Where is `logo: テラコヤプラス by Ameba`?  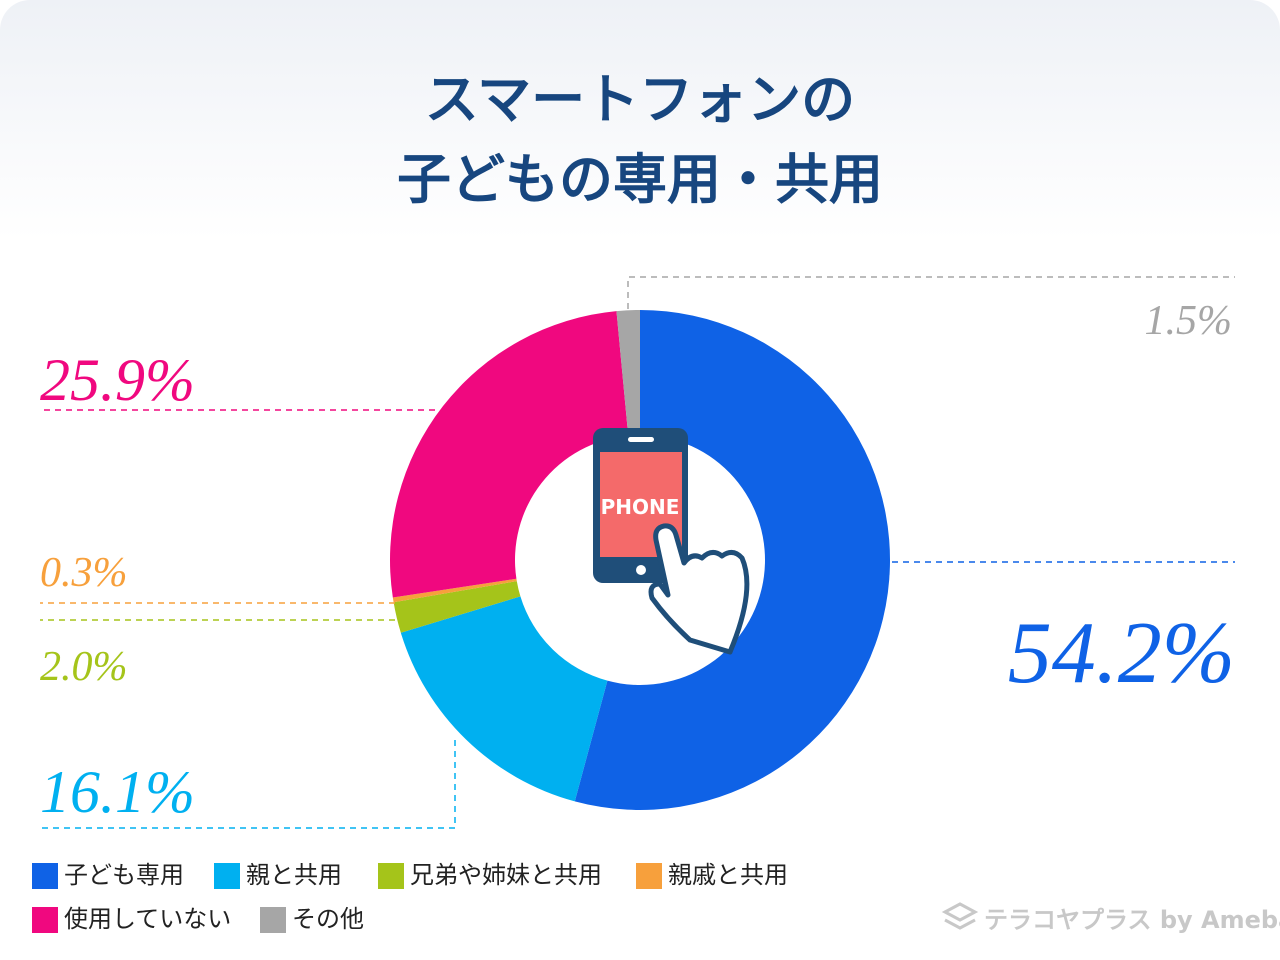 logo: テラコヤプラス by Ameba is located at coordinates (1110, 918).